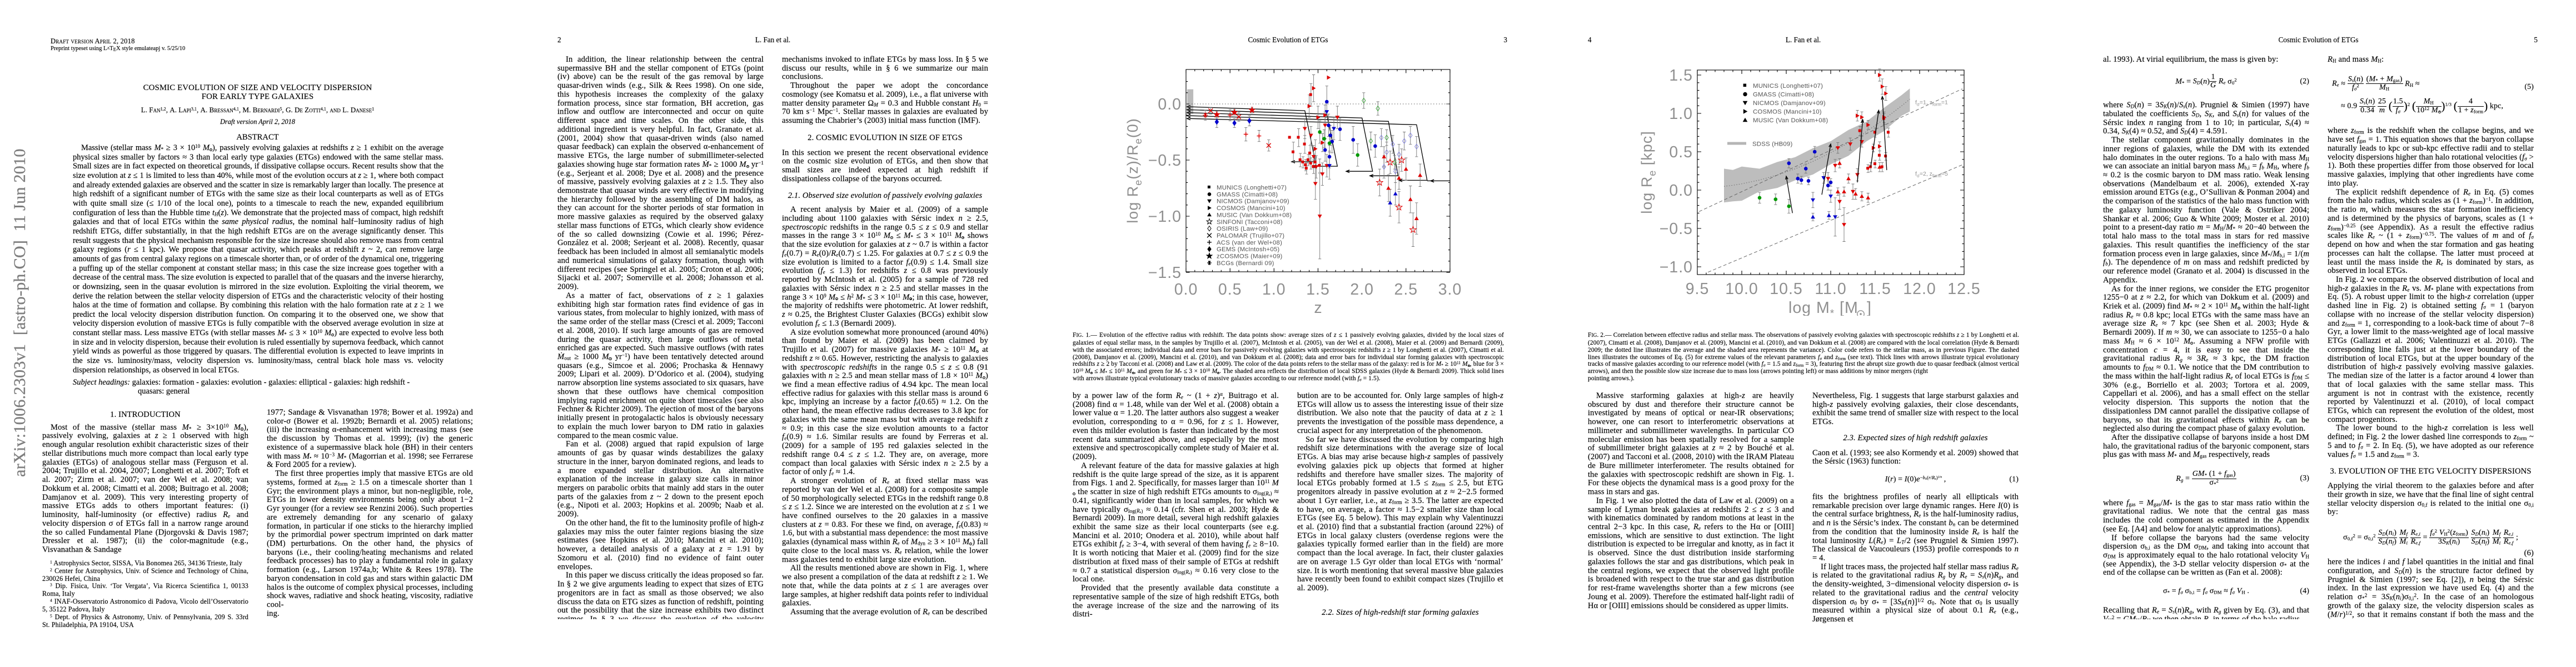 The width and height of the screenshot is (2576, 667). What do you see at coordinates (1830, 289) in the screenshot?
I see `svg-text: 11.0` at bounding box center [1830, 289].